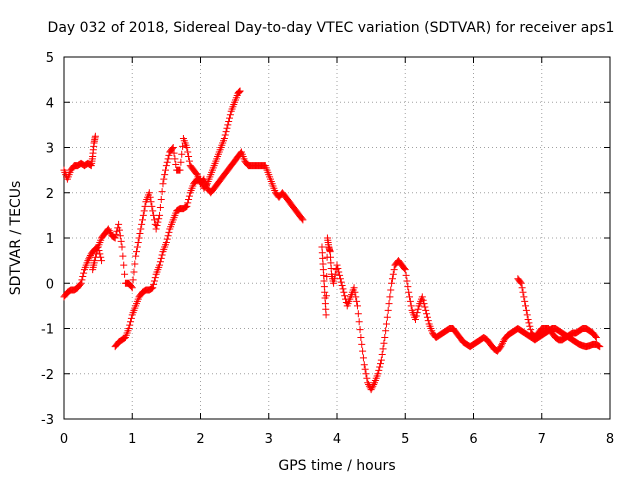  I want to click on x-tick-label: 4, so click(337, 439).